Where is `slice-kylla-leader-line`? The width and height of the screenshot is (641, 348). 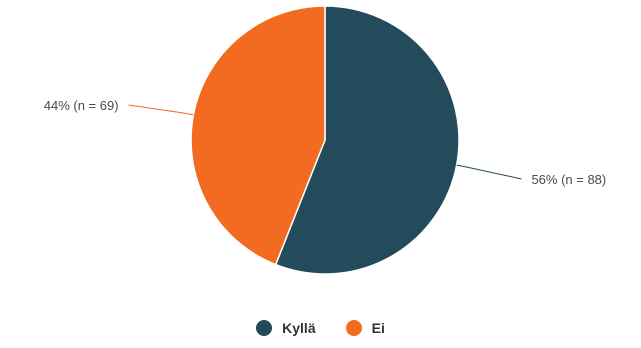
slice-kylla-leader-line is located at coordinates (489, 172).